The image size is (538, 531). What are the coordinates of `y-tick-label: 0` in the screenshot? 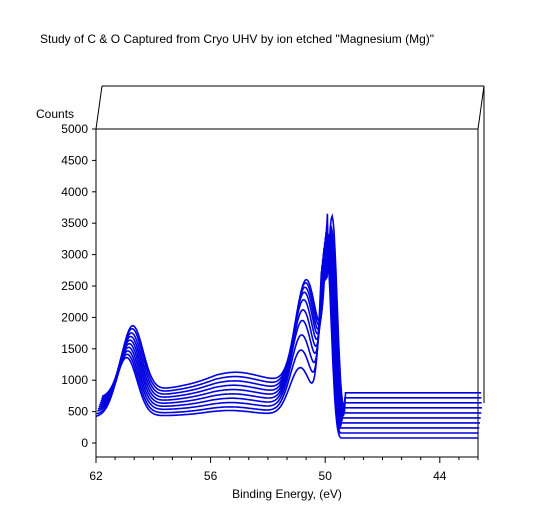 It's located at (84, 443).